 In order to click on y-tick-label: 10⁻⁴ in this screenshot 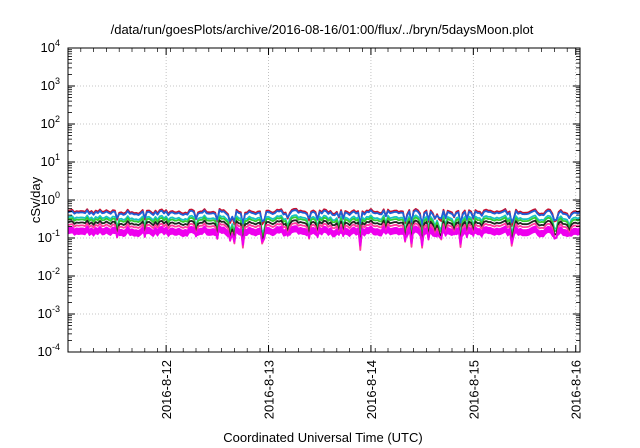, I will do `click(49, 350)`.